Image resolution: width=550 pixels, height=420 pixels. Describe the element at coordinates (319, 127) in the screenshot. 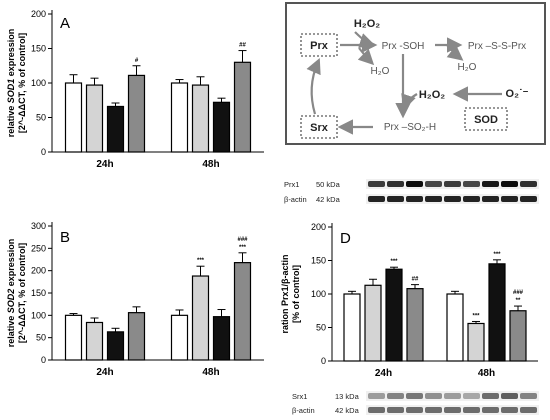

I see `srx-box` at that location.